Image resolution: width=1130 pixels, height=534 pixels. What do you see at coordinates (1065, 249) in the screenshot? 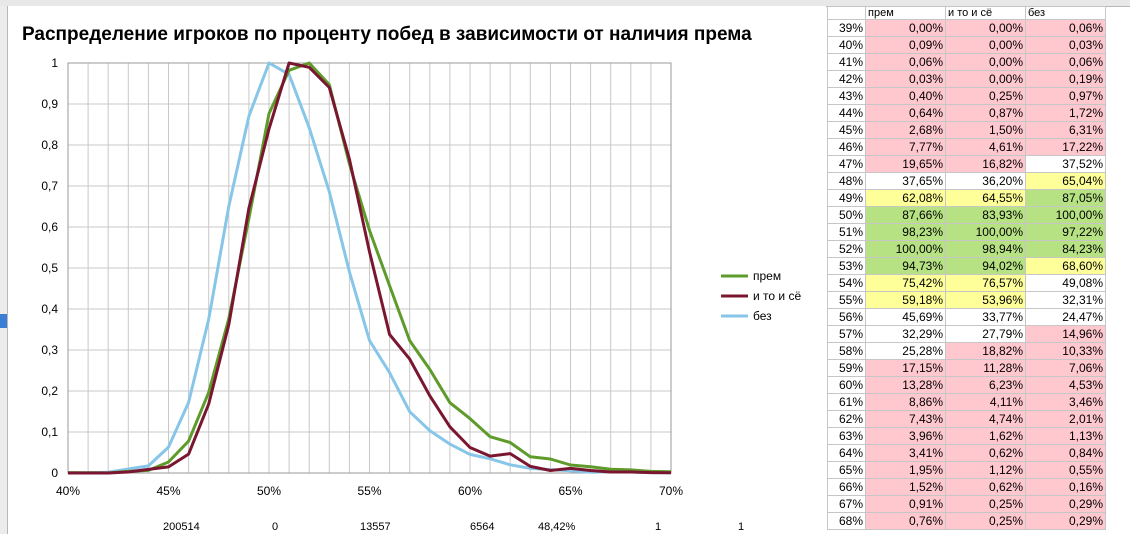
I see `share-cell: 84,23%` at bounding box center [1065, 249].